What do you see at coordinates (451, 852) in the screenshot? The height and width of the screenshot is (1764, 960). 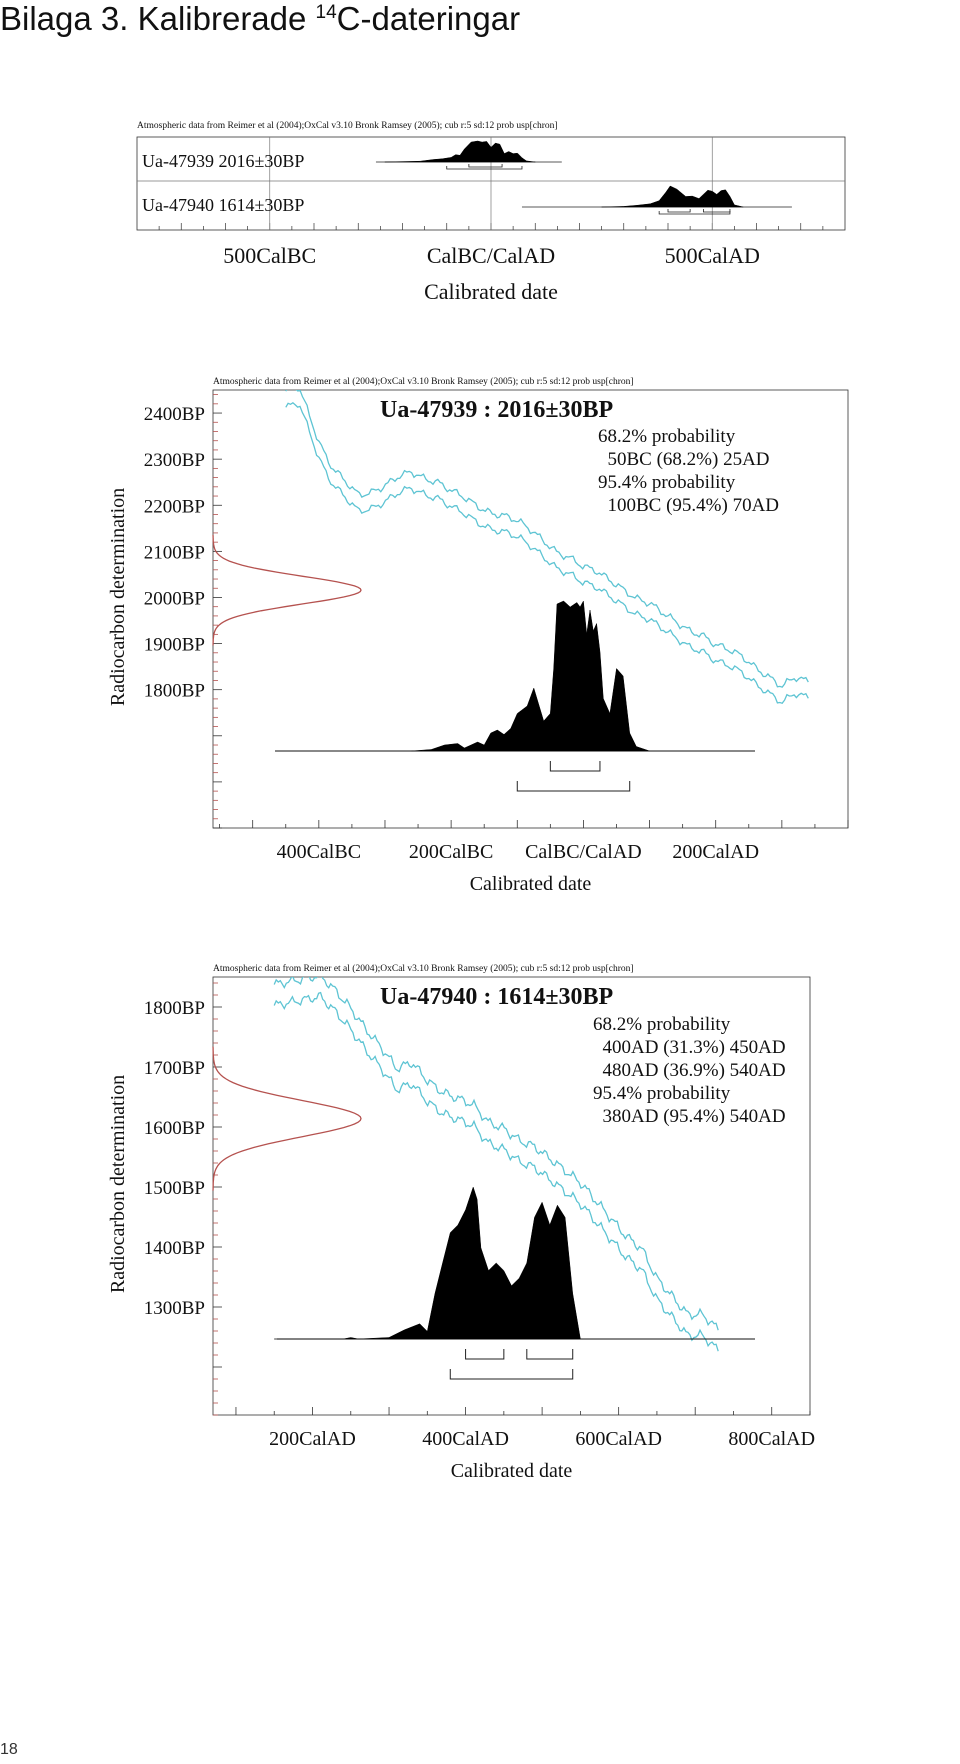 I see `x-tick-label: 200CalBC` at bounding box center [451, 852].